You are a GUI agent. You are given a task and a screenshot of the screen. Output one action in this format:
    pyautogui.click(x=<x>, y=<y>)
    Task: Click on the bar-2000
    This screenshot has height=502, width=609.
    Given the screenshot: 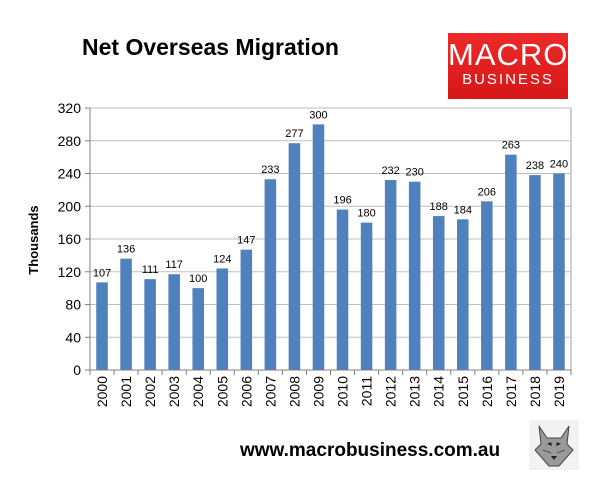 What is the action you would take?
    pyautogui.click(x=102, y=326)
    